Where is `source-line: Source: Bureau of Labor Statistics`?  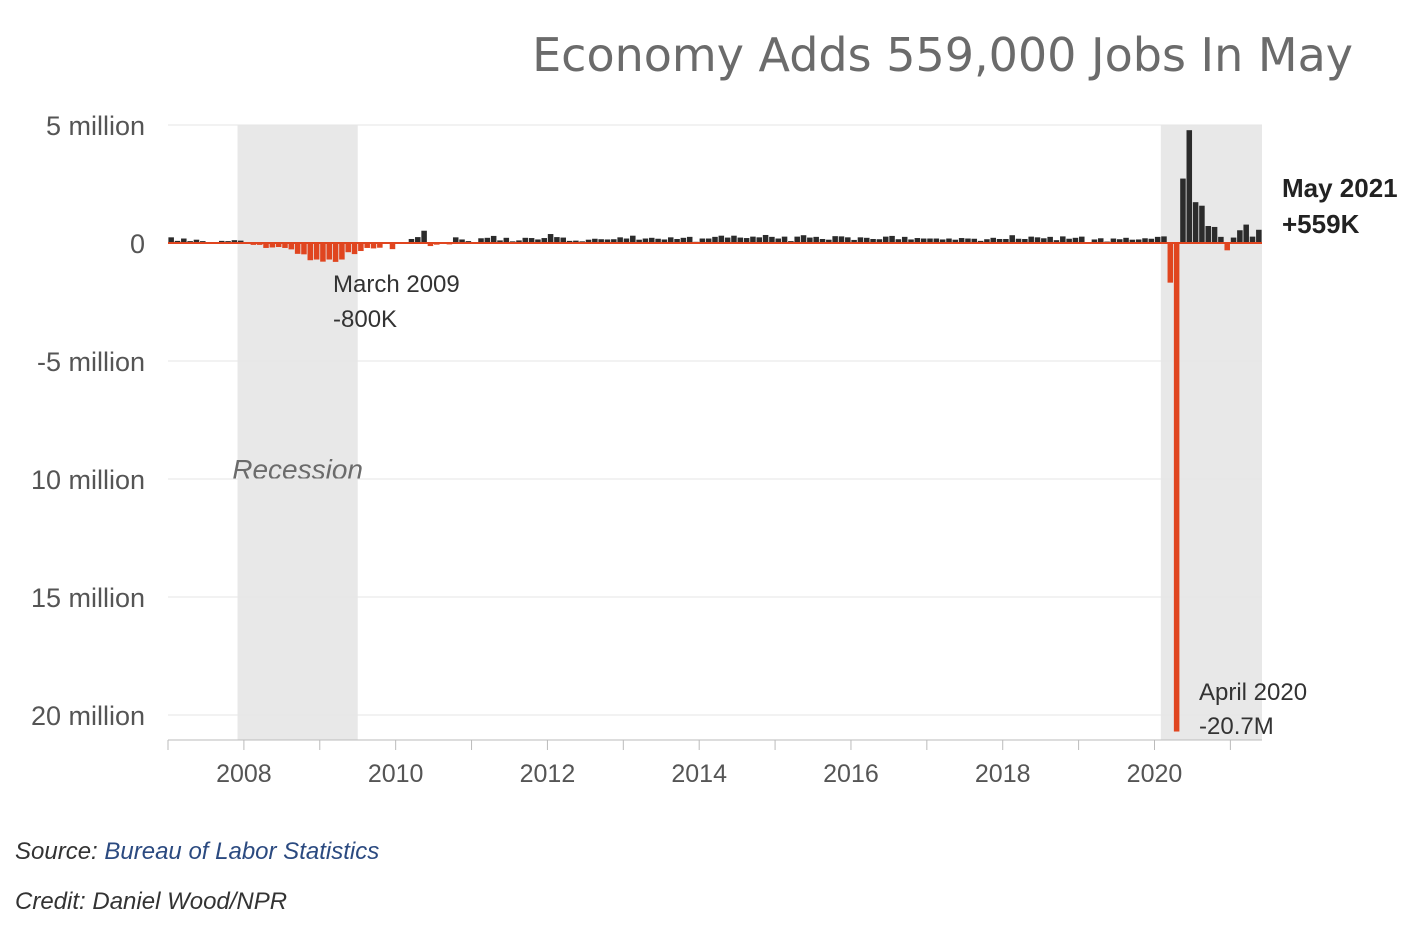
source-line: Source: Bureau of Labor Statistics is located at coordinates (197, 852).